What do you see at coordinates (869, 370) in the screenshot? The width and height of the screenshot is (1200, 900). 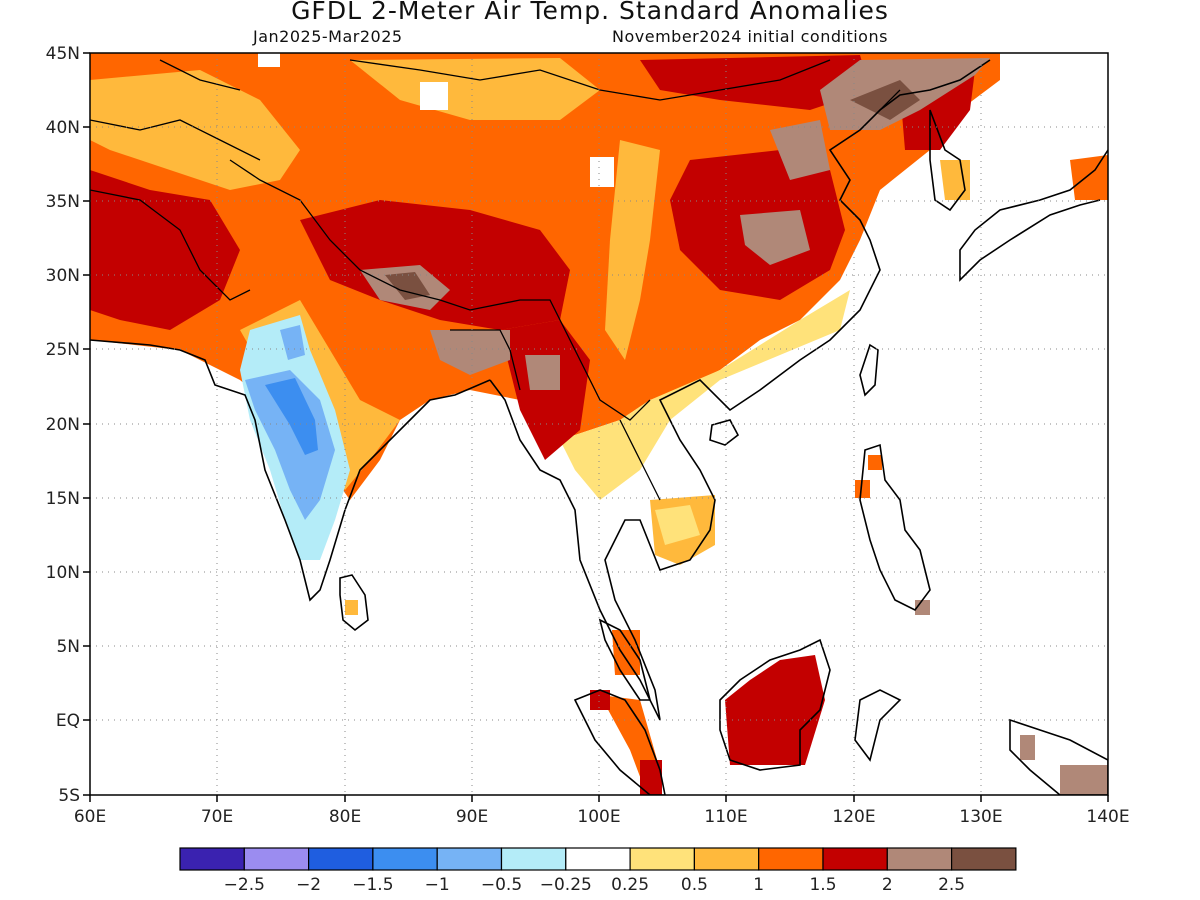 I see `coastline-taiwan` at bounding box center [869, 370].